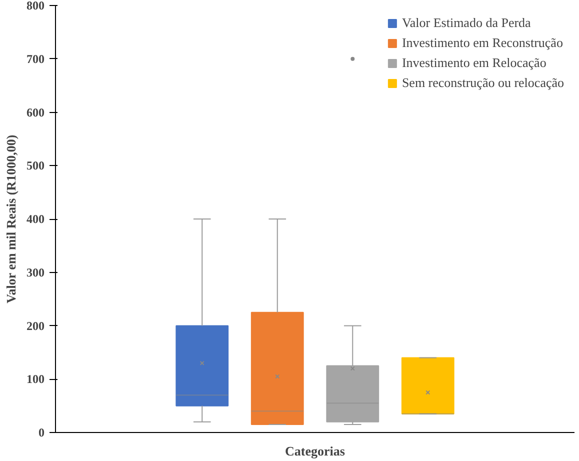 This screenshot has height=461, width=579. I want to click on legend-label: Valor Estimado da Perda, so click(467, 23).